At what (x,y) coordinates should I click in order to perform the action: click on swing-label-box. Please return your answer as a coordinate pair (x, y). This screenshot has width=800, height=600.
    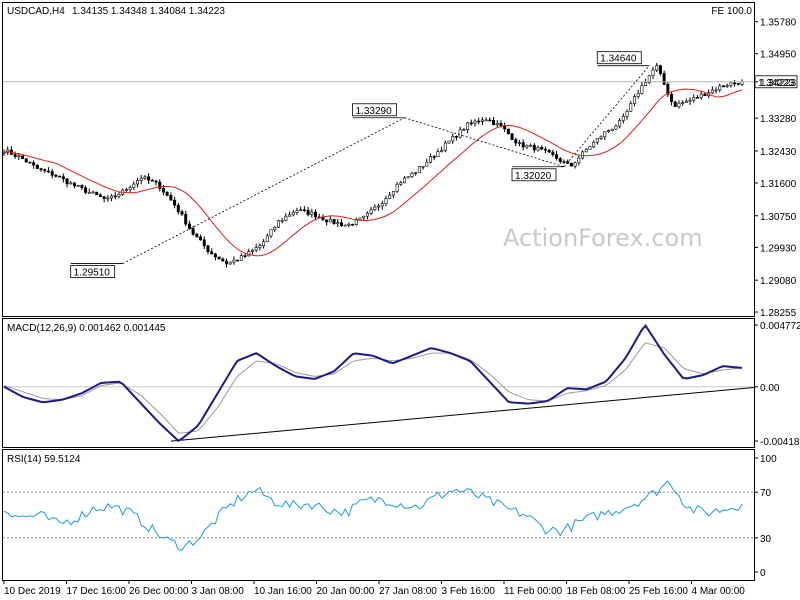
    Looking at the image, I should click on (534, 175).